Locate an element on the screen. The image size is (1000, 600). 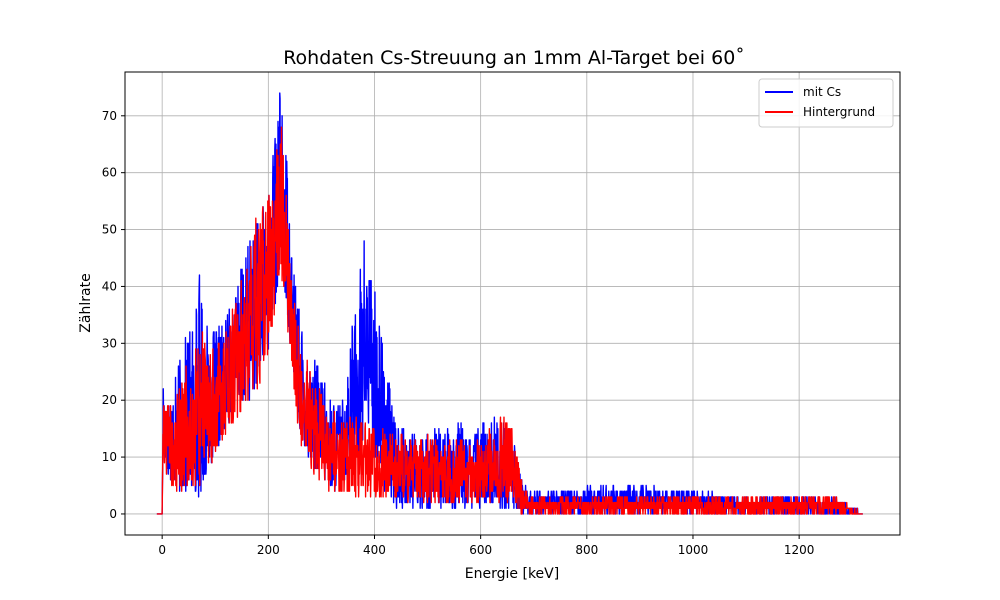
x-tick-label: 1200 is located at coordinates (799, 550).